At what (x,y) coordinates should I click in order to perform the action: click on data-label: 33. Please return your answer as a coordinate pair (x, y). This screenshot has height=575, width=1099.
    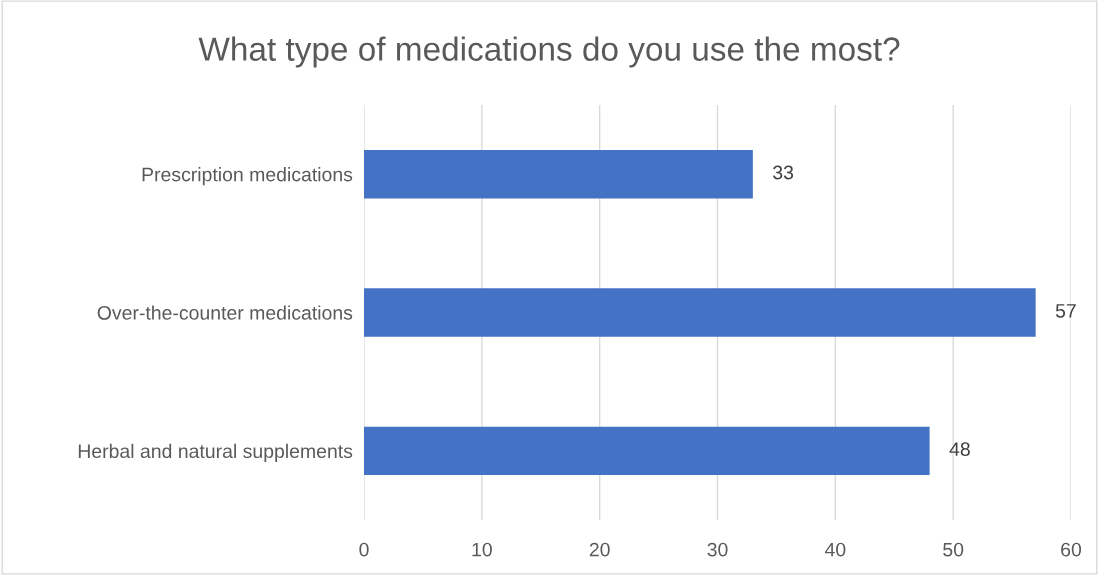
    Looking at the image, I should click on (783, 172).